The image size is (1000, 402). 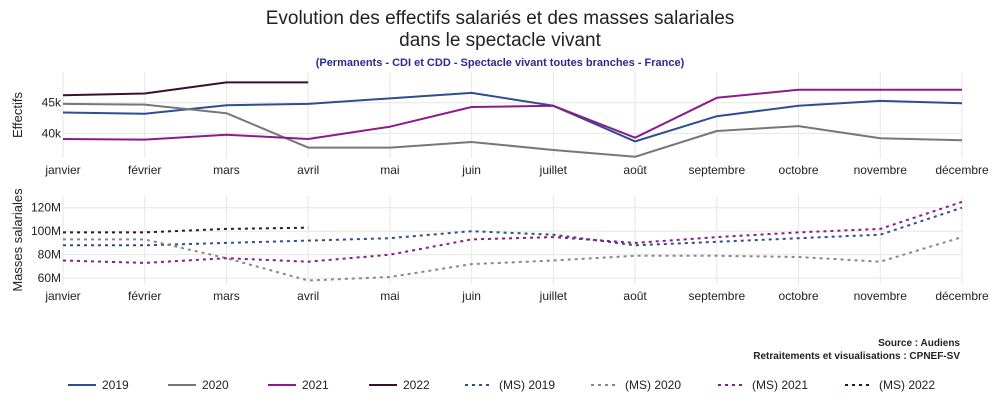 I want to click on y-tick-label: 60M, so click(x=49, y=278).